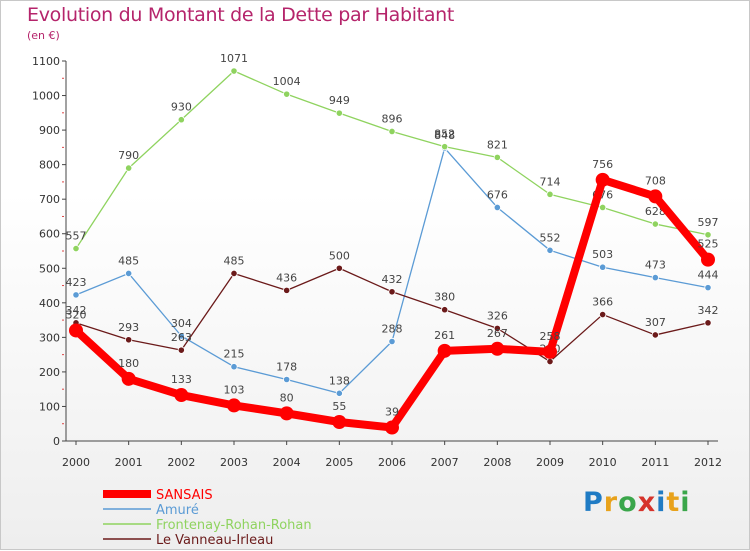  What do you see at coordinates (392, 462) in the screenshot?
I see `x-tick-label: 2006` at bounding box center [392, 462].